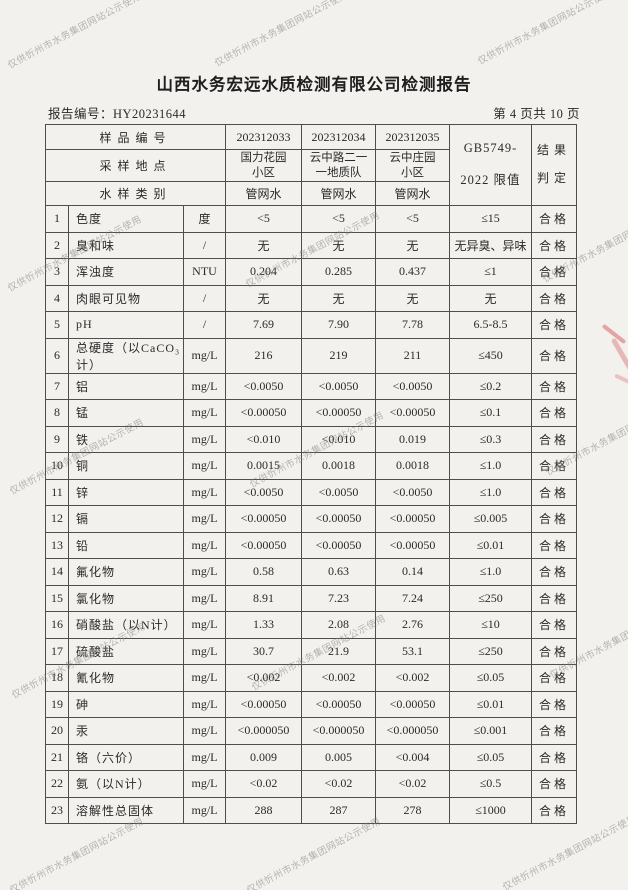 This screenshot has width=628, height=890. Describe the element at coordinates (263, 572) in the screenshot. I see `sample1-value-cell: 0.58` at that location.